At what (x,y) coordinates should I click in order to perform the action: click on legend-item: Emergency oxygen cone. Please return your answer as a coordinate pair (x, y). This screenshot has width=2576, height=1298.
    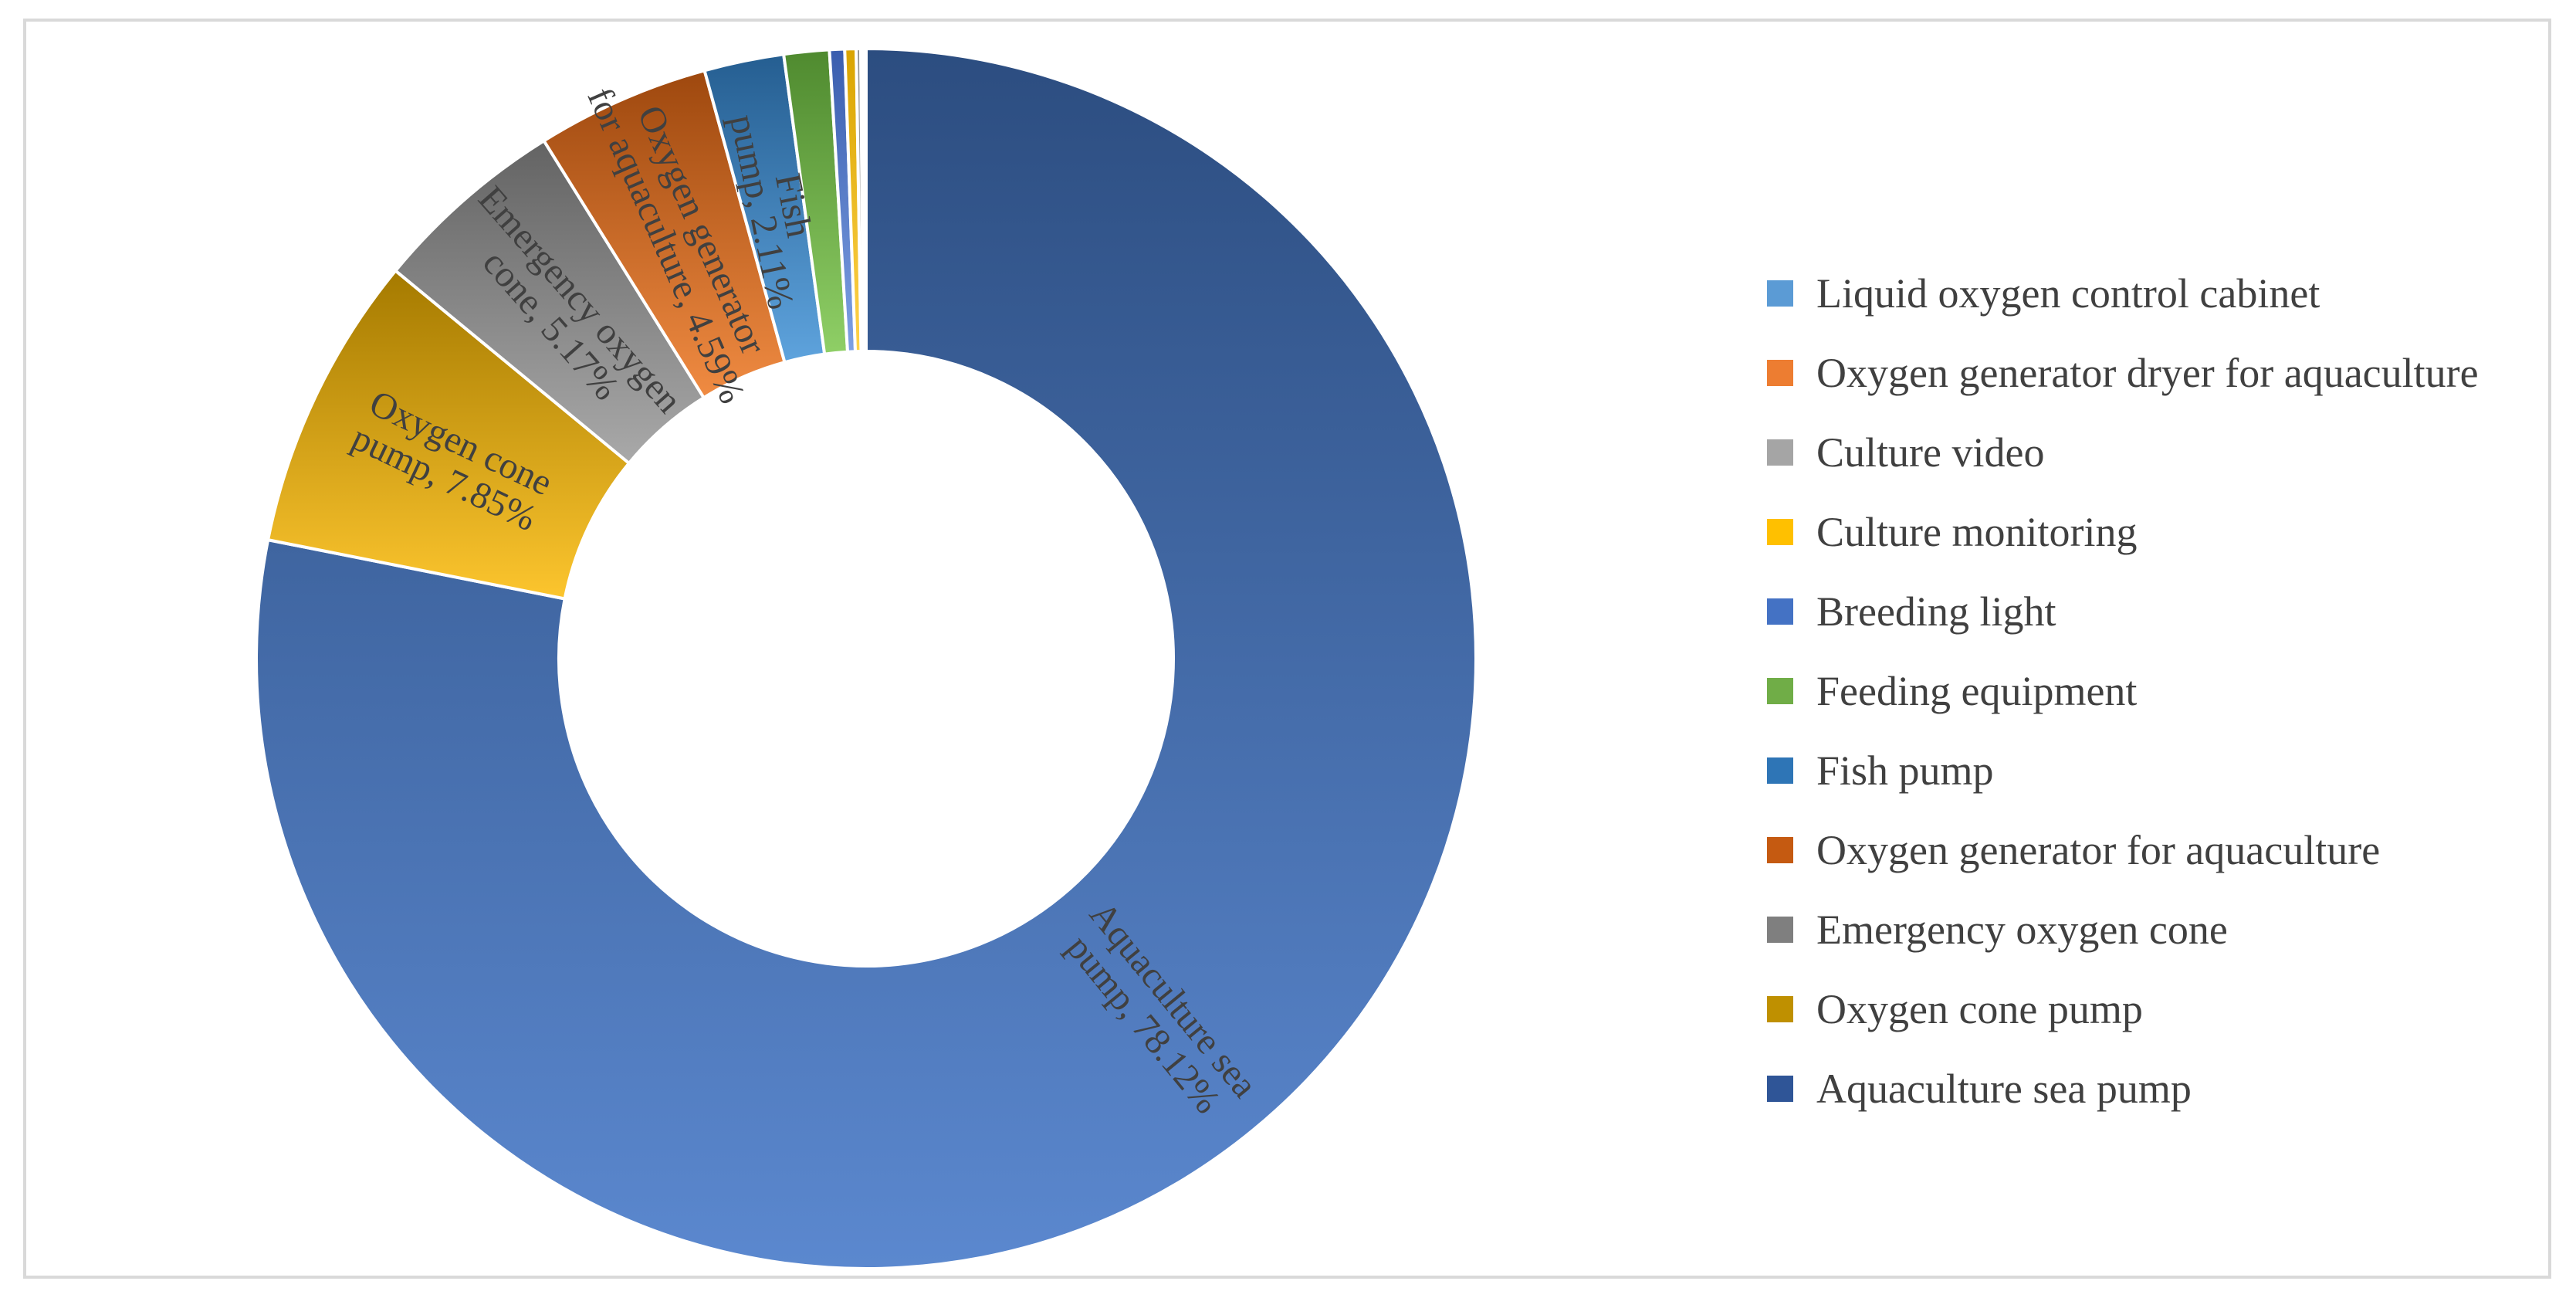
    Looking at the image, I should click on (2123, 929).